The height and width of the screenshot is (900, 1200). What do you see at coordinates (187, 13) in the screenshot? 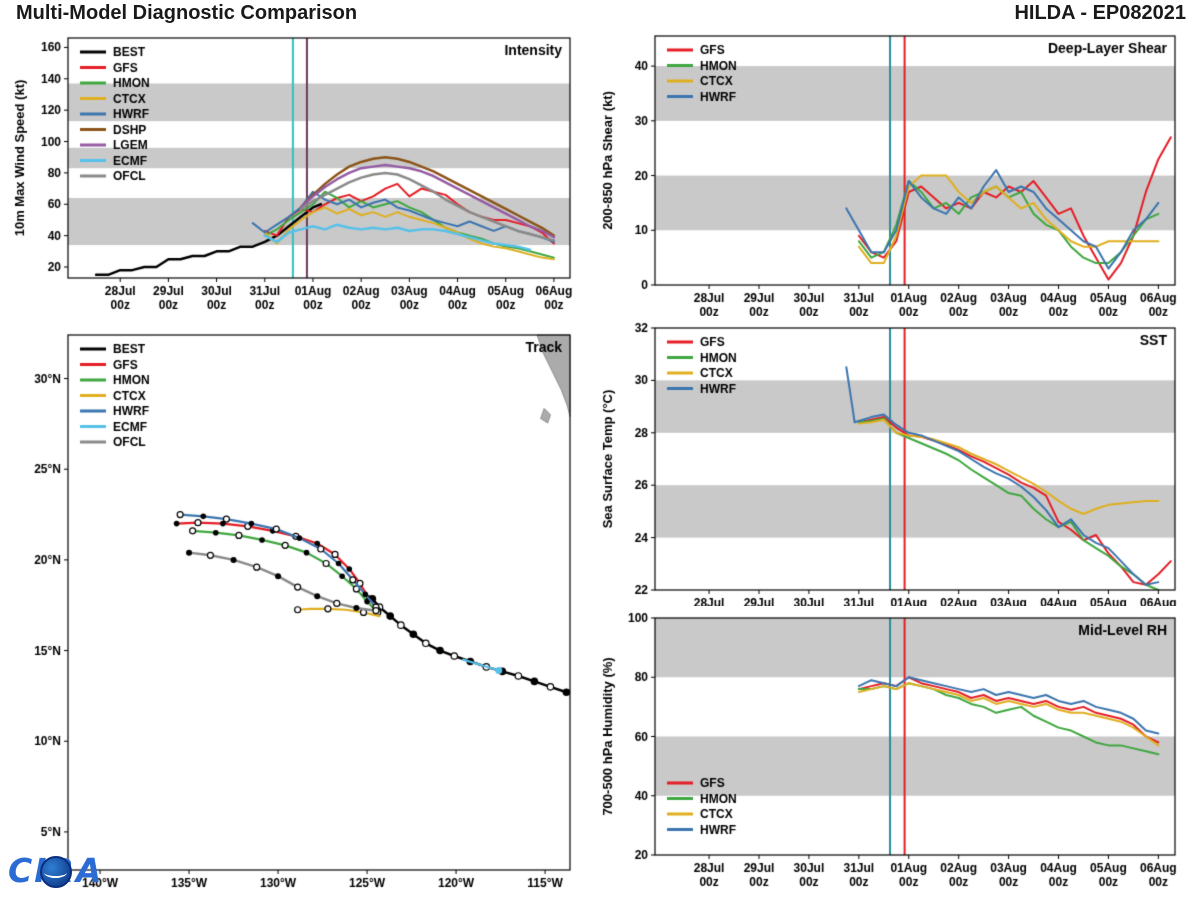
I see `main-title: Multi-Model Diagnostic Comparison` at bounding box center [187, 13].